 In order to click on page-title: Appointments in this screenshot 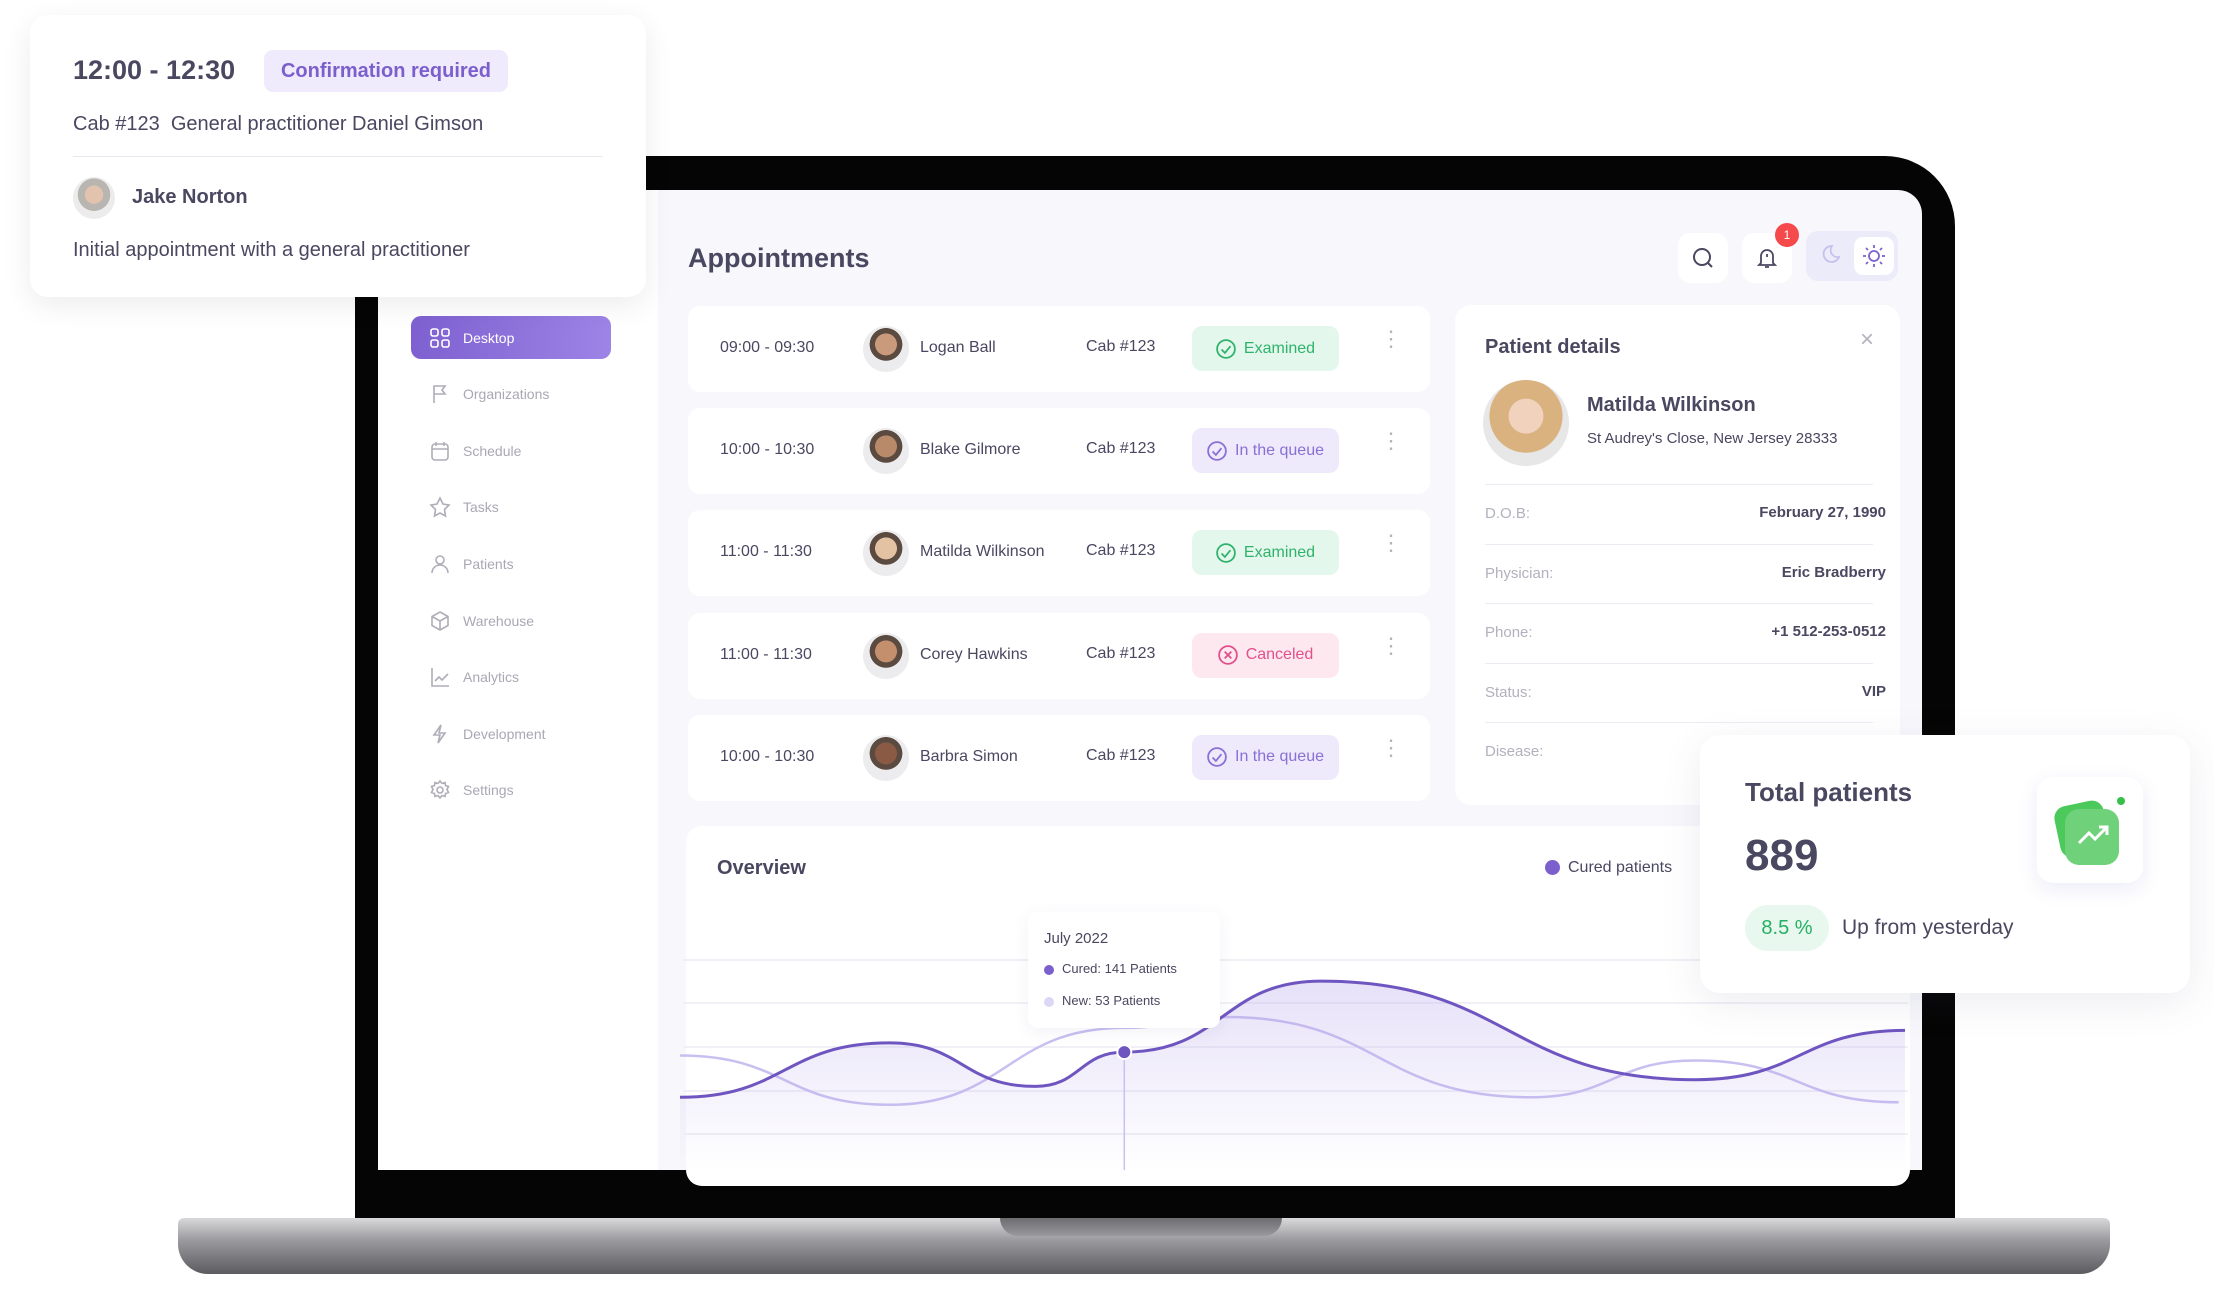, I will do `click(779, 258)`.